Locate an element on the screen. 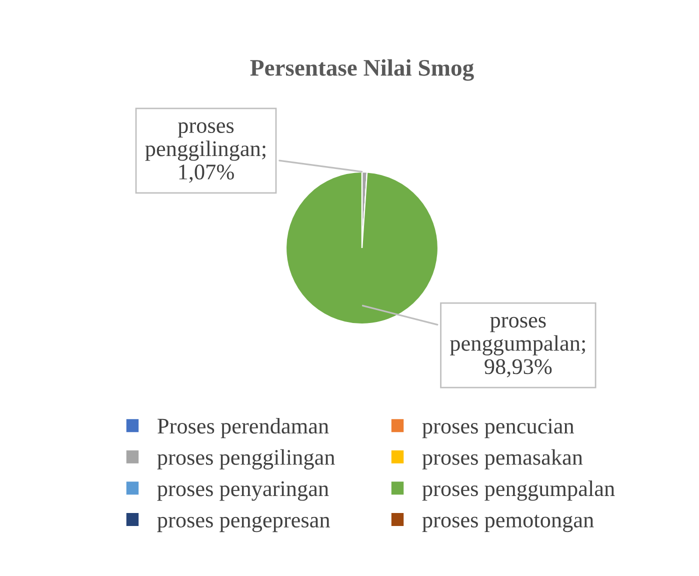  legend-label: proses pengepresan is located at coordinates (243, 524).